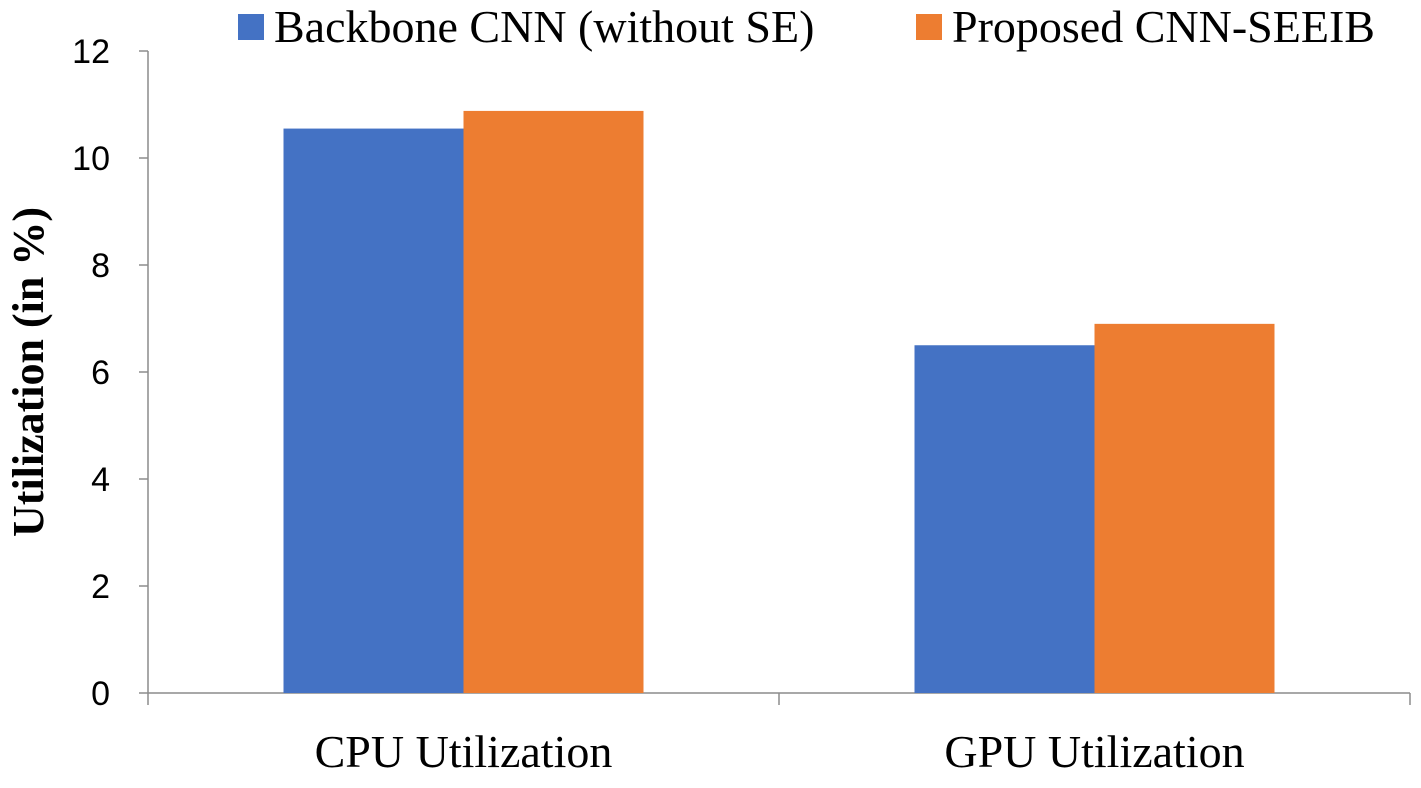 This screenshot has height=788, width=1421. Describe the element at coordinates (91, 159) in the screenshot. I see `y-tick-label: 10` at that location.